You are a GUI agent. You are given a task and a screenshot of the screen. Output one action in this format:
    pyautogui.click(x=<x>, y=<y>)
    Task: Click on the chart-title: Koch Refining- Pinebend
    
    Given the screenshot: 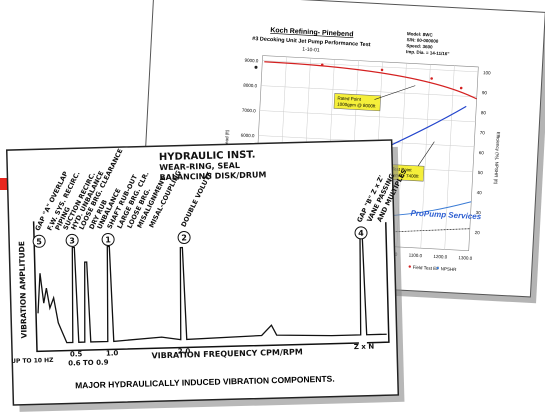 What is the action you would take?
    pyautogui.click(x=311, y=32)
    